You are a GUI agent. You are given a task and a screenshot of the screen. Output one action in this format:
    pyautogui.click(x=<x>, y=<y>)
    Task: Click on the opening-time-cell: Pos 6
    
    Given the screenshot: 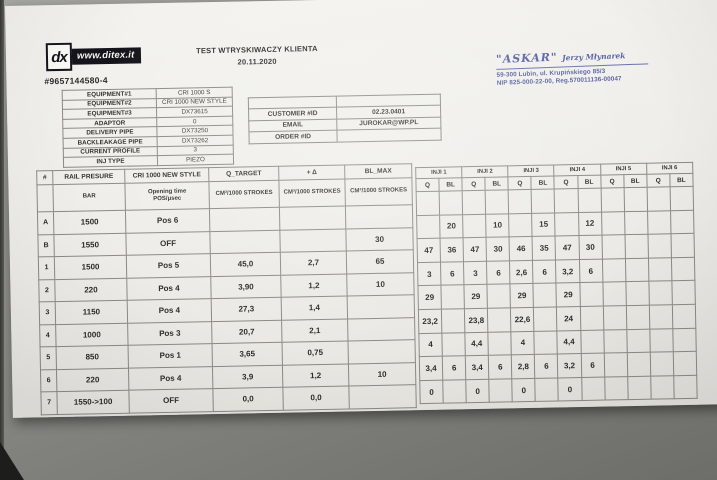 What is the action you would take?
    pyautogui.click(x=167, y=220)
    